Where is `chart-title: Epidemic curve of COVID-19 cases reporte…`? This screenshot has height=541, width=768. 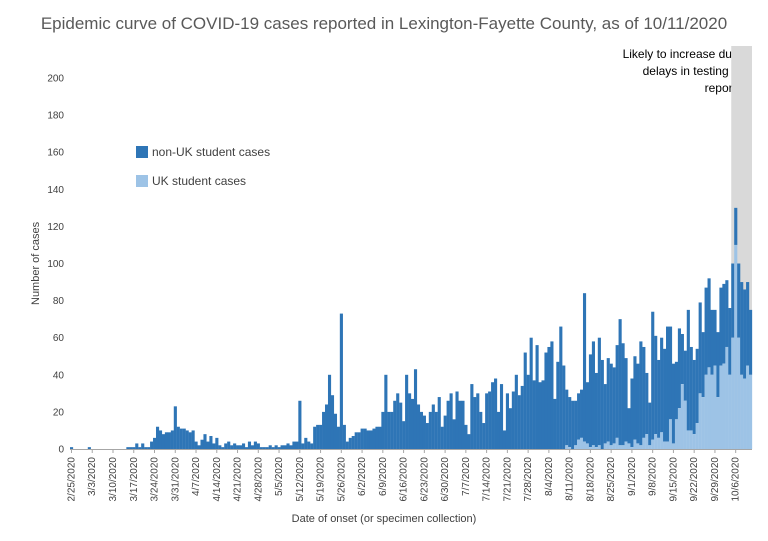 chart-title: Epidemic curve of COVID-19 cases reporte… is located at coordinates (384, 23).